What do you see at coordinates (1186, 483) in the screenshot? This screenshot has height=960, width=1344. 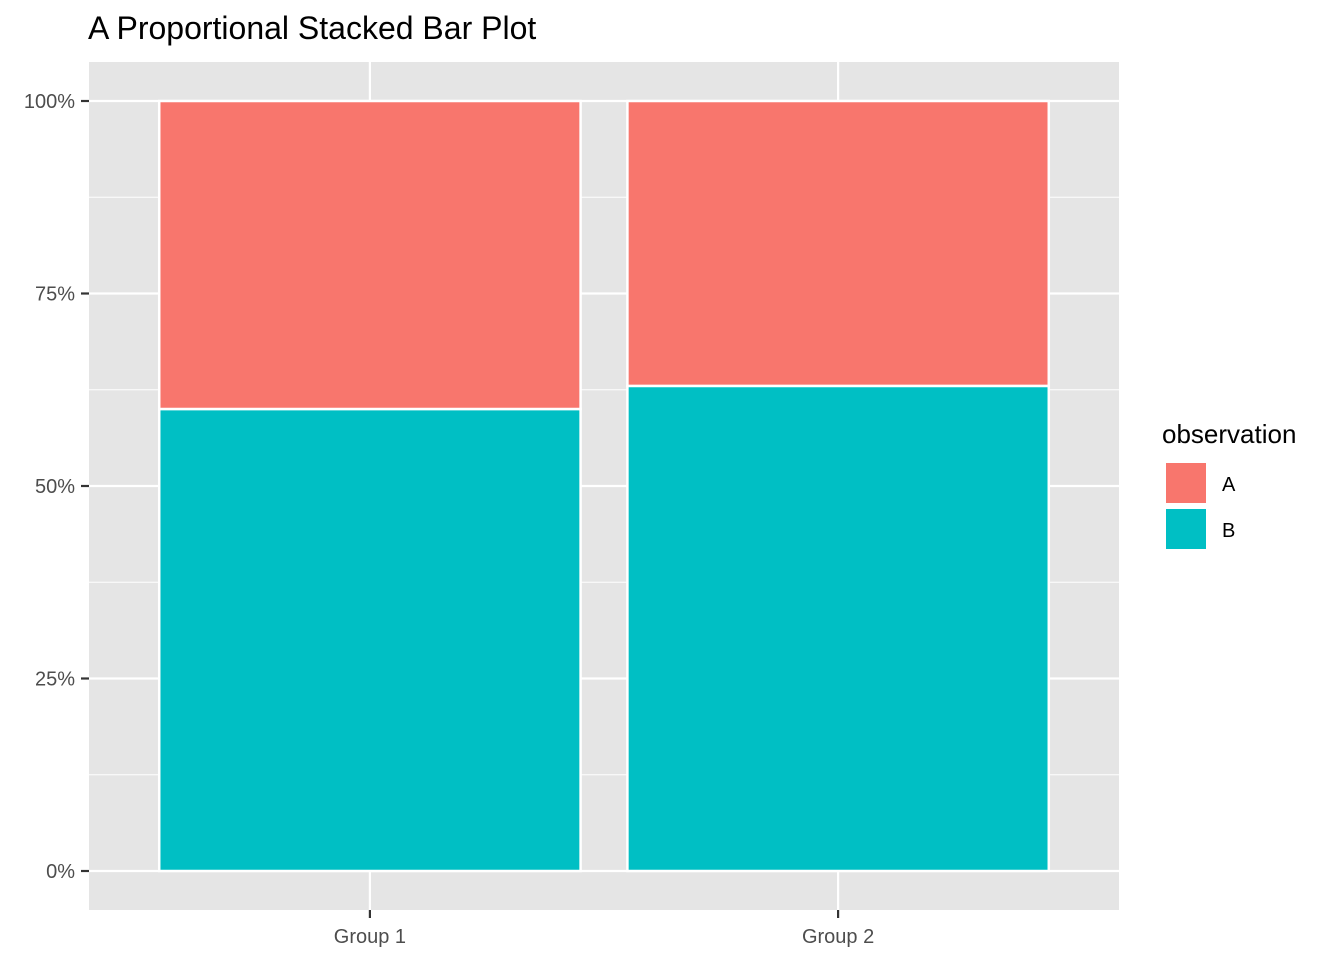 I see `legend-swatch-a` at bounding box center [1186, 483].